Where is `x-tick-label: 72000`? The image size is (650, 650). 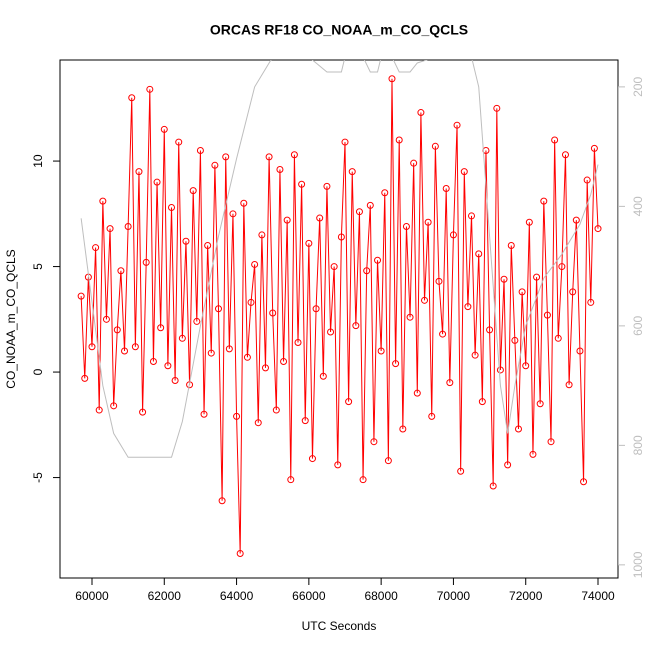
x-tick-label: 72000 is located at coordinates (526, 596).